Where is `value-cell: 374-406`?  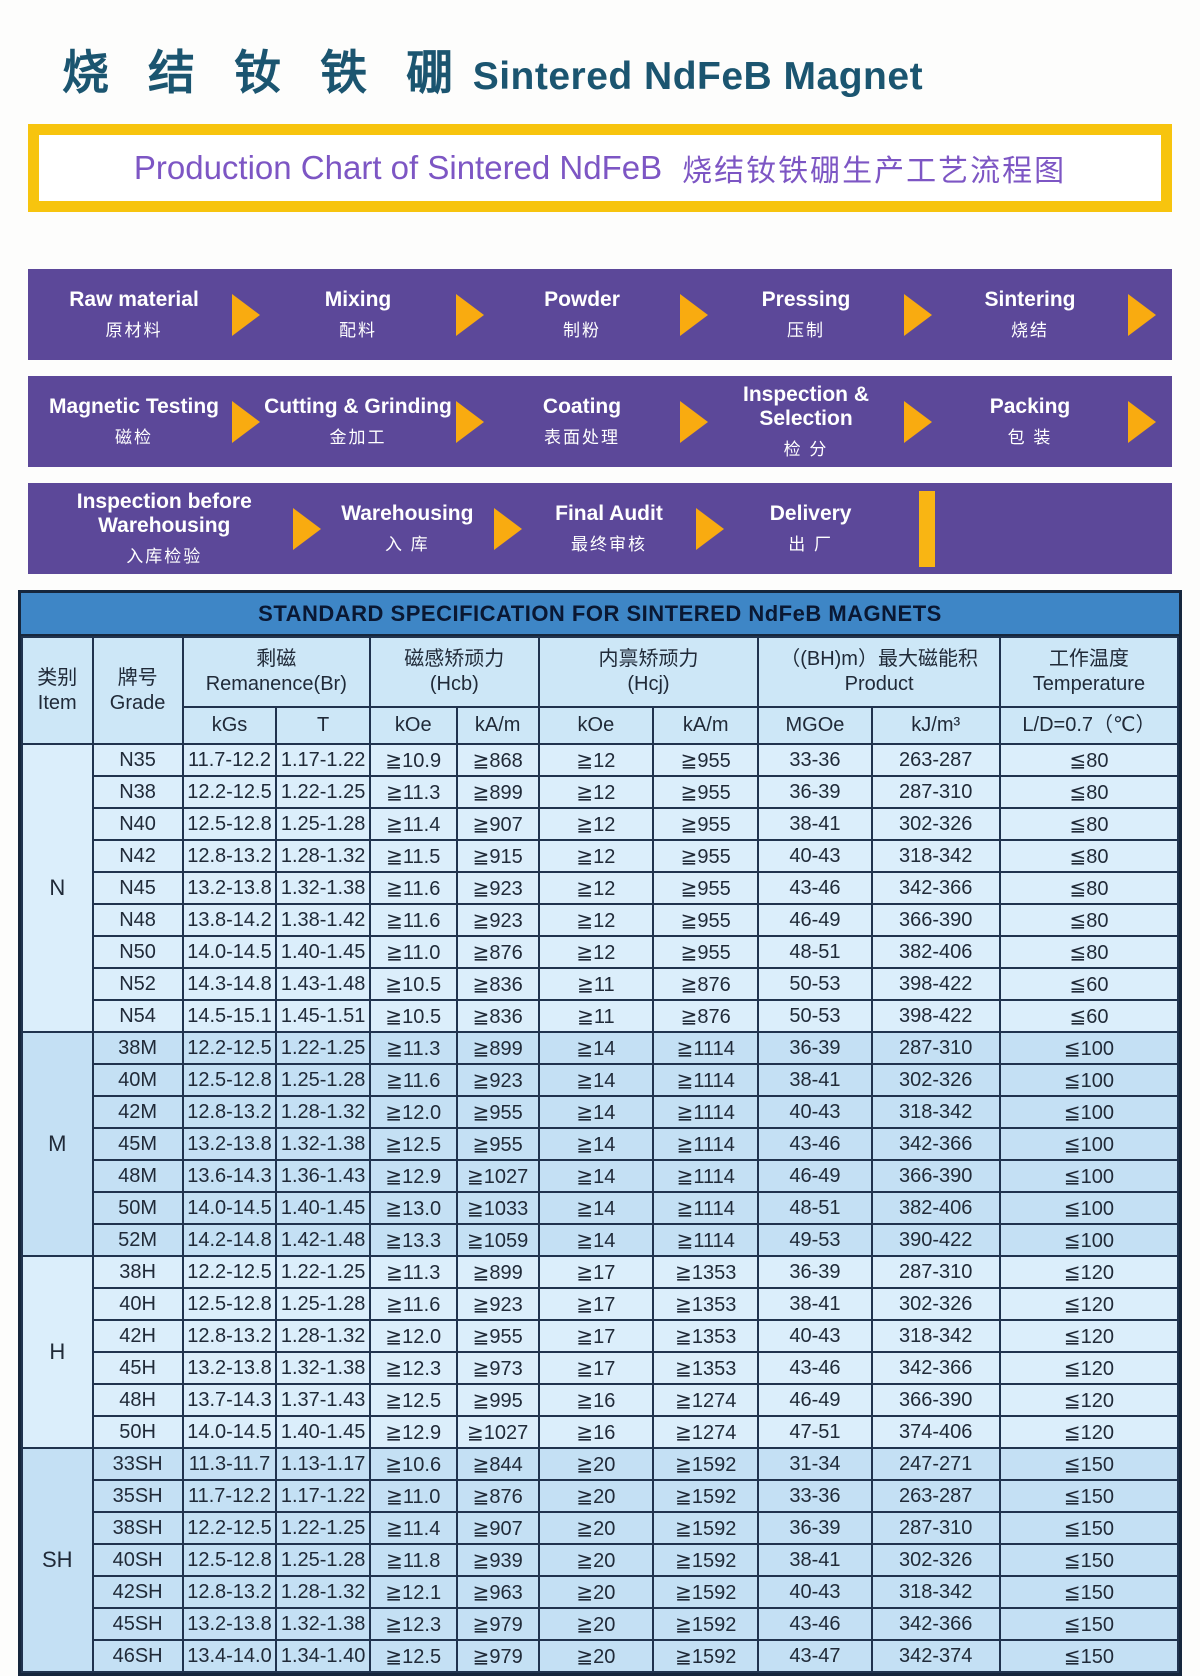
value-cell: 374-406 is located at coordinates (935, 1432).